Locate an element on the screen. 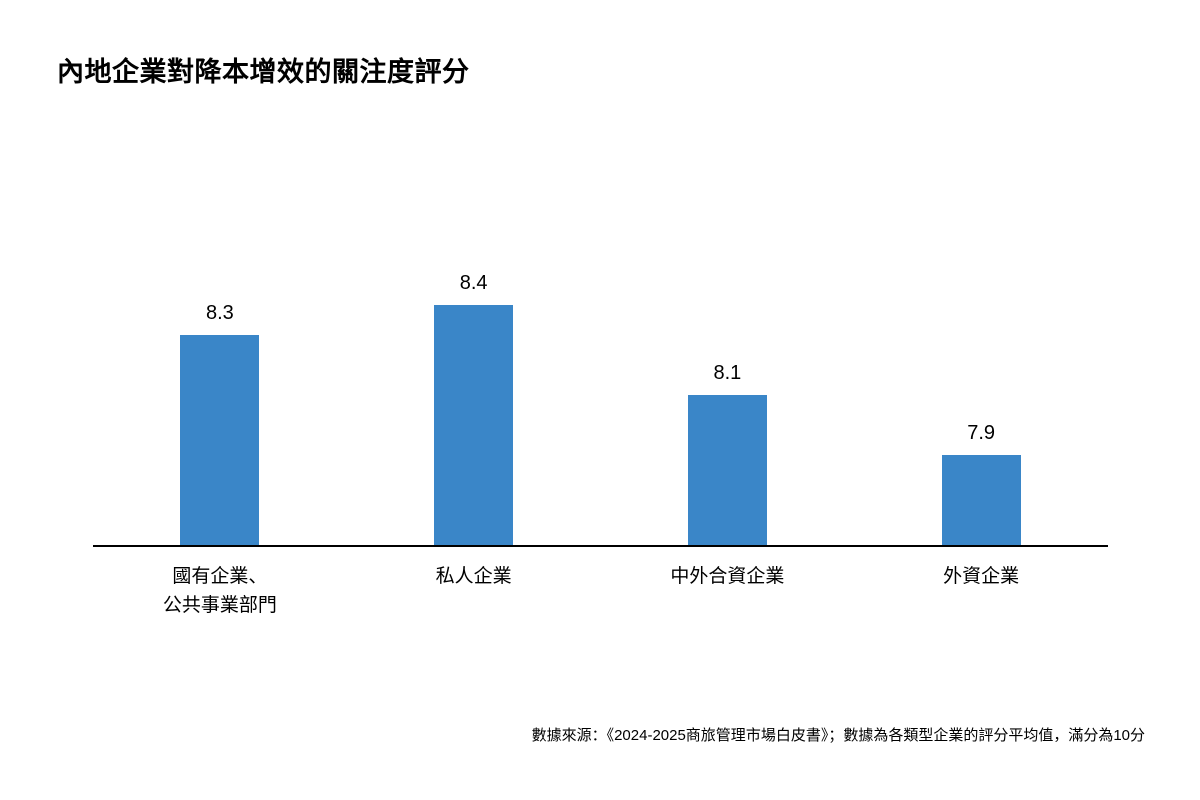 The height and width of the screenshot is (800, 1200). bar-group: 8.1 is located at coordinates (728, 396).